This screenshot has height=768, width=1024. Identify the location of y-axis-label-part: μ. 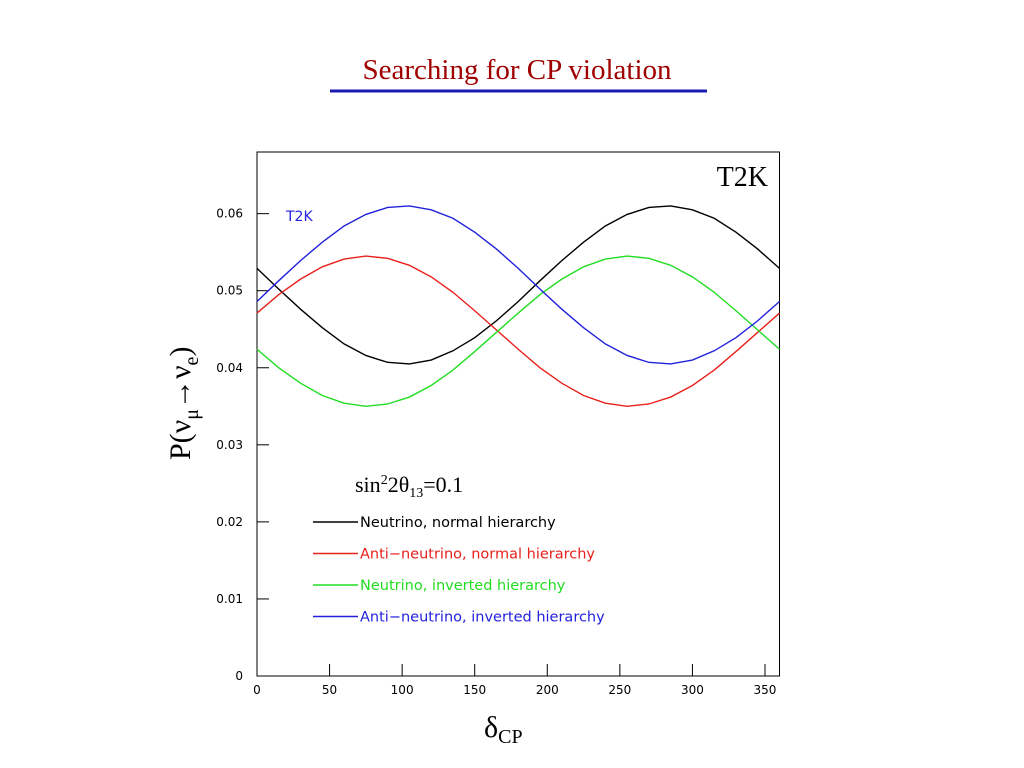
(192, 414).